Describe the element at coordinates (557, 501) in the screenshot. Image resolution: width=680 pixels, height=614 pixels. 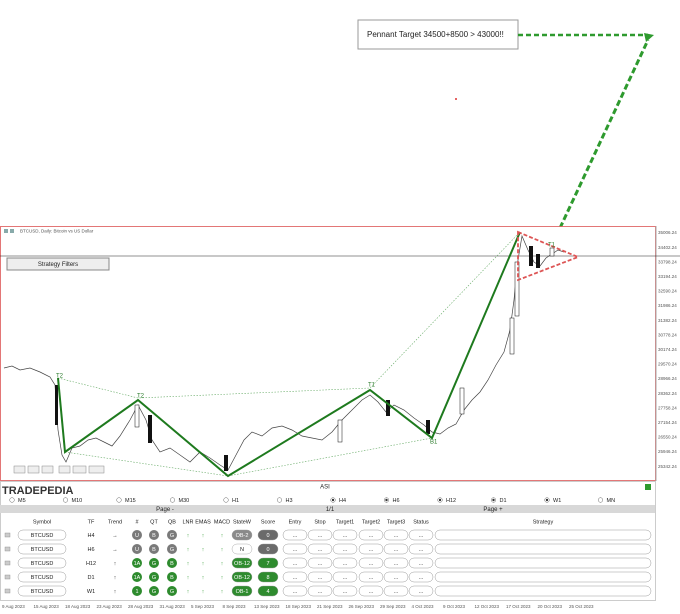
I see `timeframe-label: W1` at that location.